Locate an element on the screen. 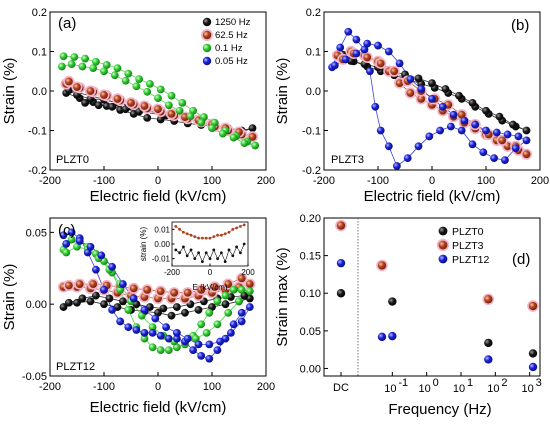 This screenshot has width=550, height=426. panel-d-ylabel: Strain max (%) is located at coordinates (282, 296).